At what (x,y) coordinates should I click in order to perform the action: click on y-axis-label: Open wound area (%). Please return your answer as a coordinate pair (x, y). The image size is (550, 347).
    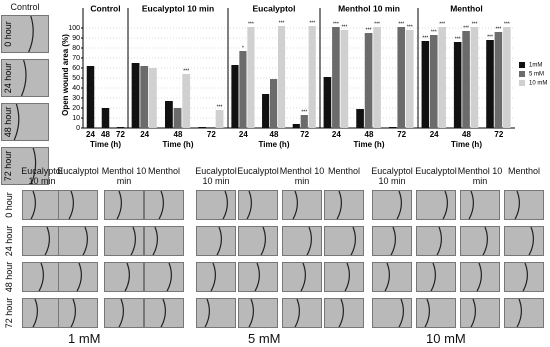
    Looking at the image, I should click on (65, 75).